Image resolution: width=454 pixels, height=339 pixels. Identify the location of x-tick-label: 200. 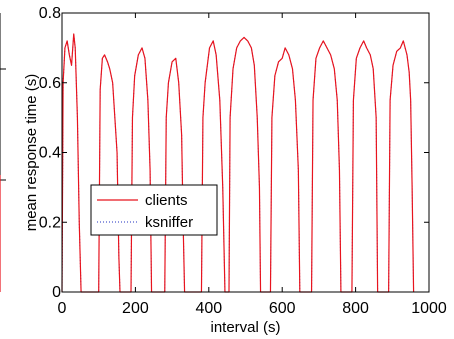
(135, 308).